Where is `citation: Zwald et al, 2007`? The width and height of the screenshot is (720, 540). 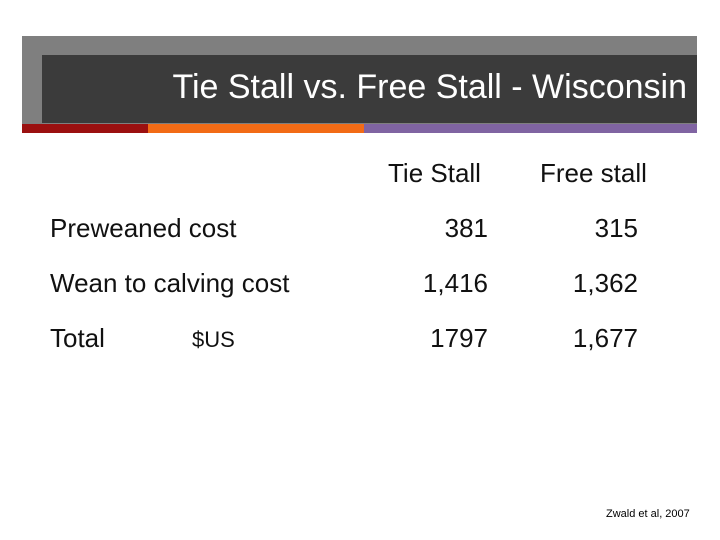
citation: Zwald et al, 2007 is located at coordinates (648, 514).